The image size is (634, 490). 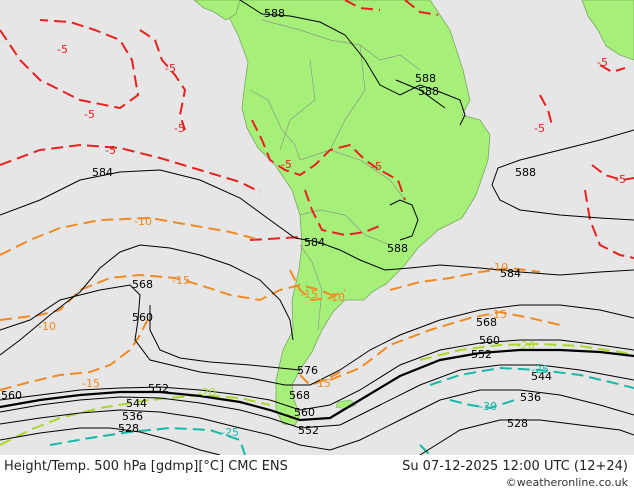 I want to click on north-america-landmass, so click(x=217, y=10).